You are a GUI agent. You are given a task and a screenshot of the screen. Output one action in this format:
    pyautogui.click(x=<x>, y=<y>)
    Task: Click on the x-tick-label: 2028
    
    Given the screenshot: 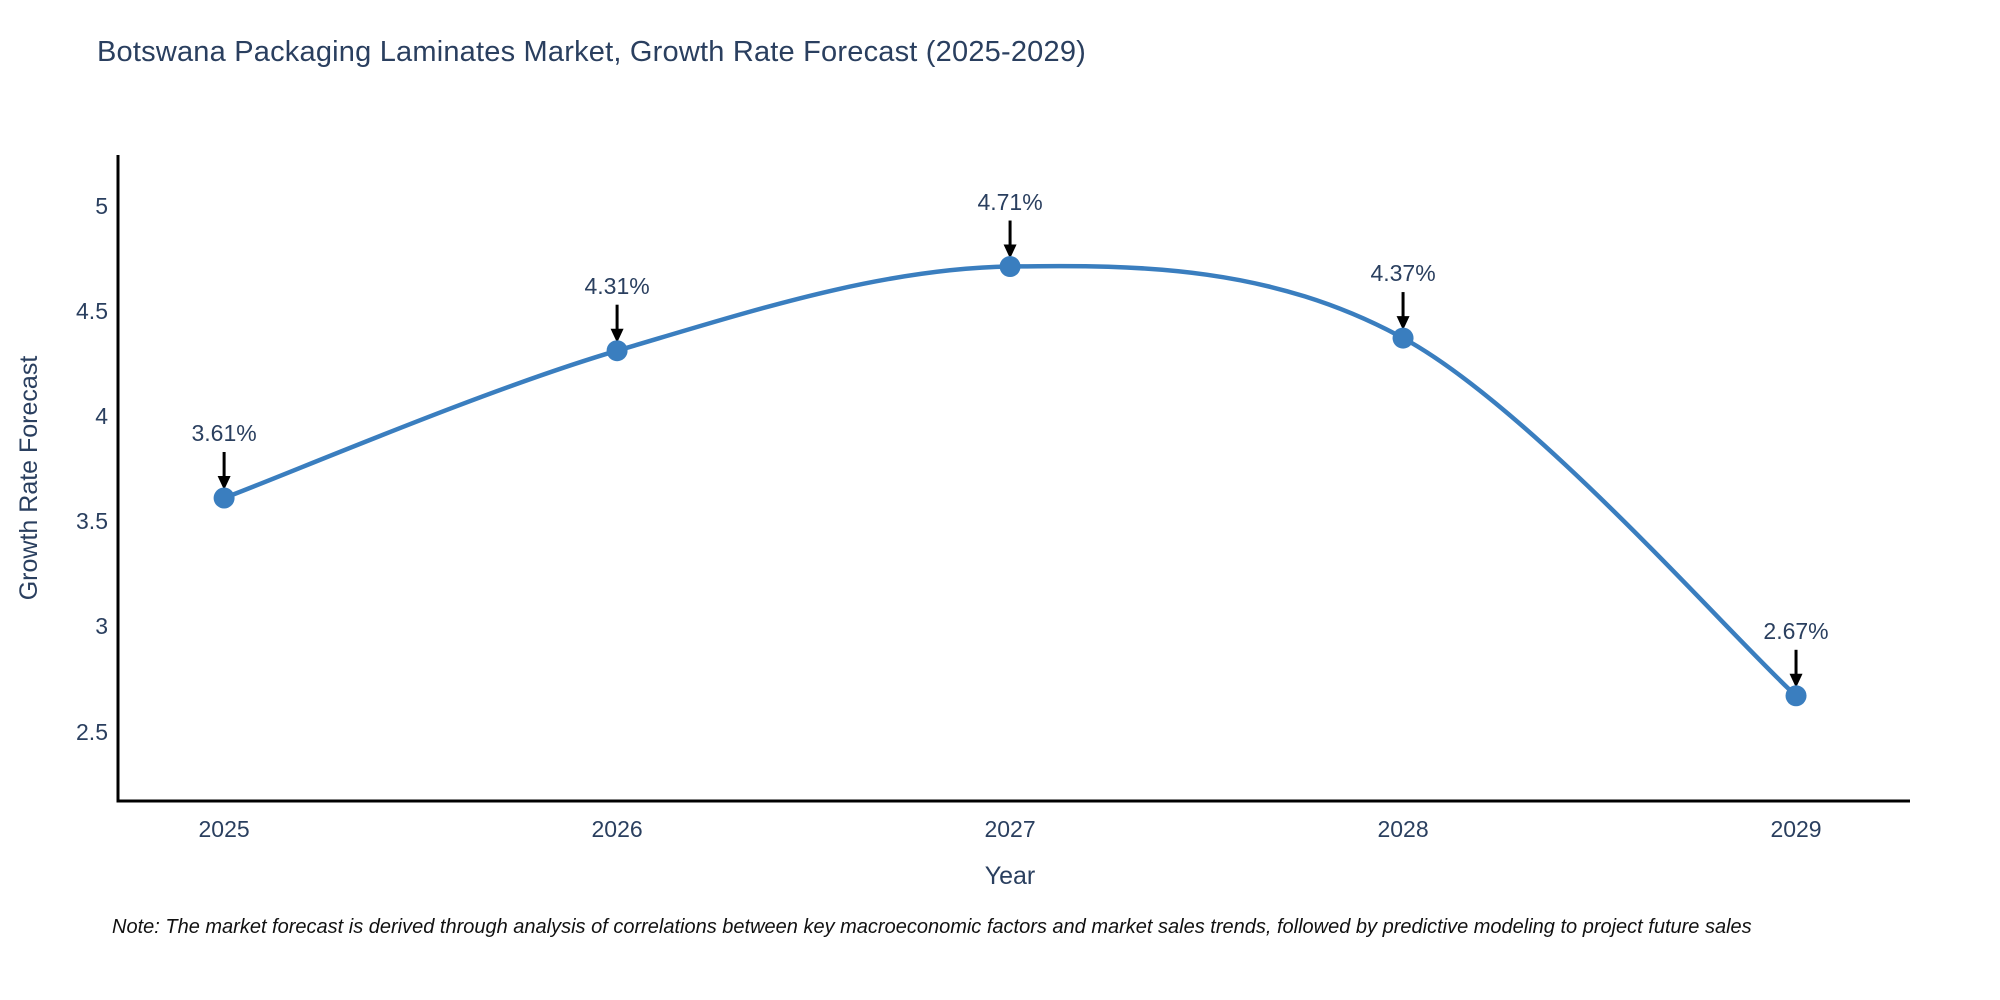 What is the action you would take?
    pyautogui.click(x=1403, y=829)
    